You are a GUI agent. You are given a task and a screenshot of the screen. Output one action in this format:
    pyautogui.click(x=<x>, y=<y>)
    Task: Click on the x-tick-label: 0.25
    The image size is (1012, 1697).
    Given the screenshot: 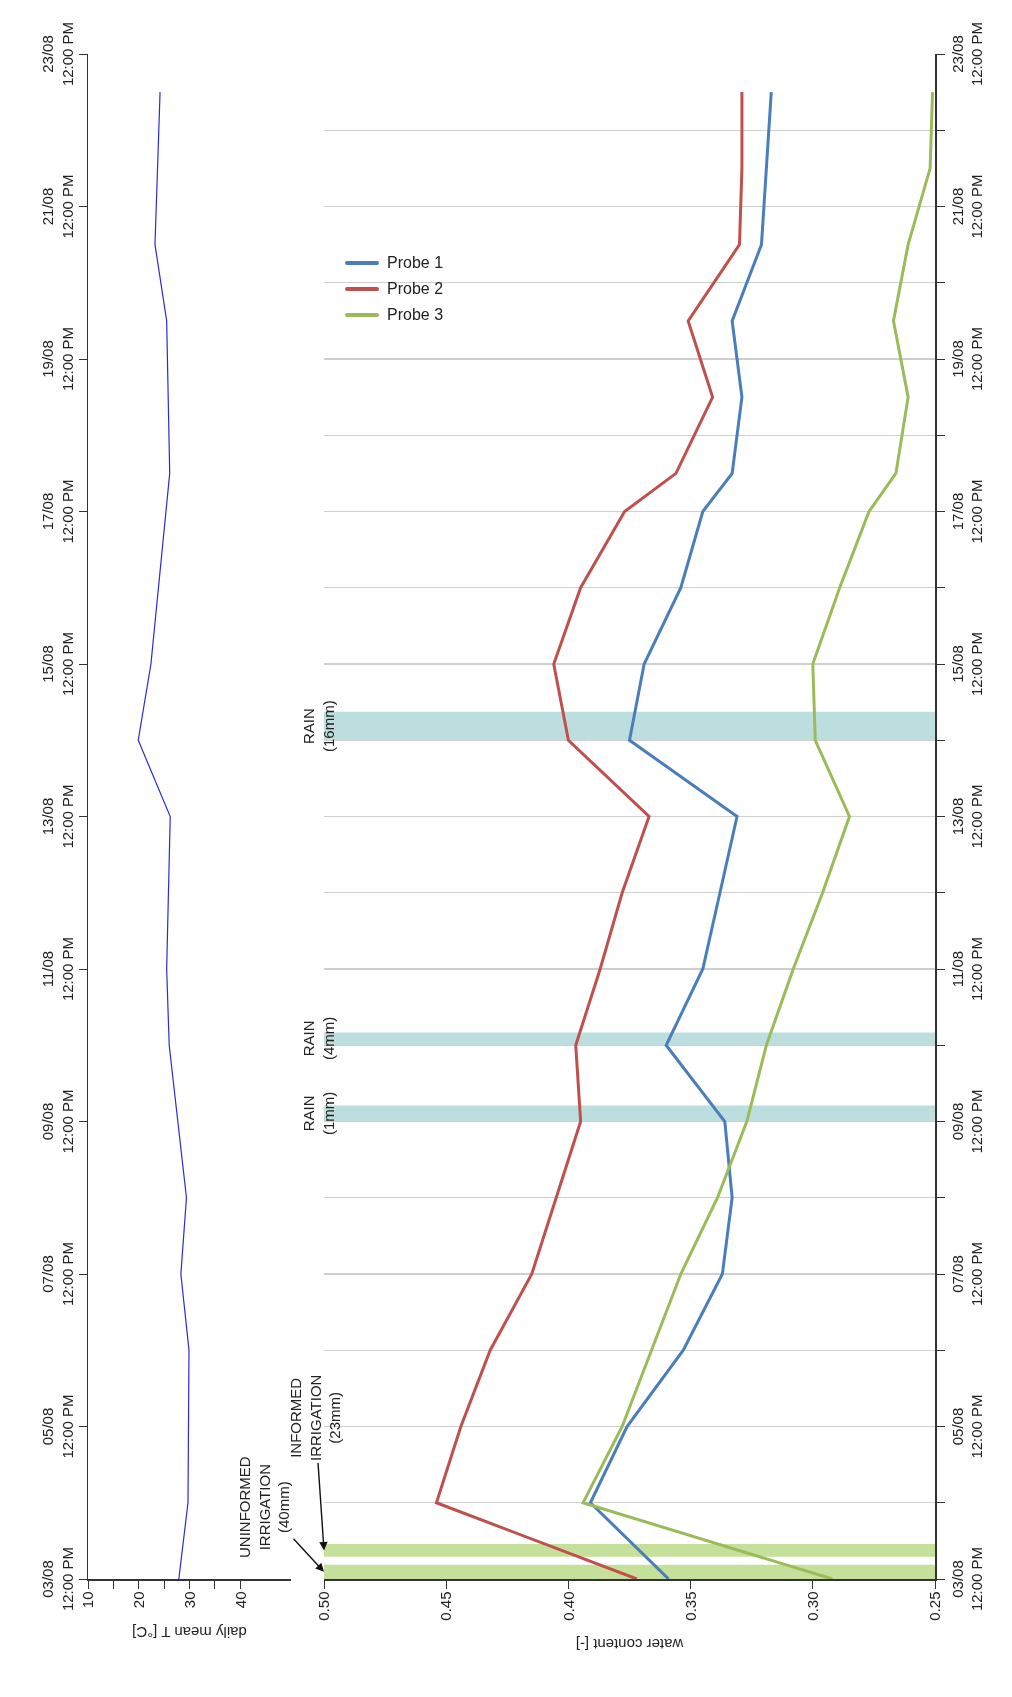 What is the action you would take?
    pyautogui.click(x=935, y=1606)
    